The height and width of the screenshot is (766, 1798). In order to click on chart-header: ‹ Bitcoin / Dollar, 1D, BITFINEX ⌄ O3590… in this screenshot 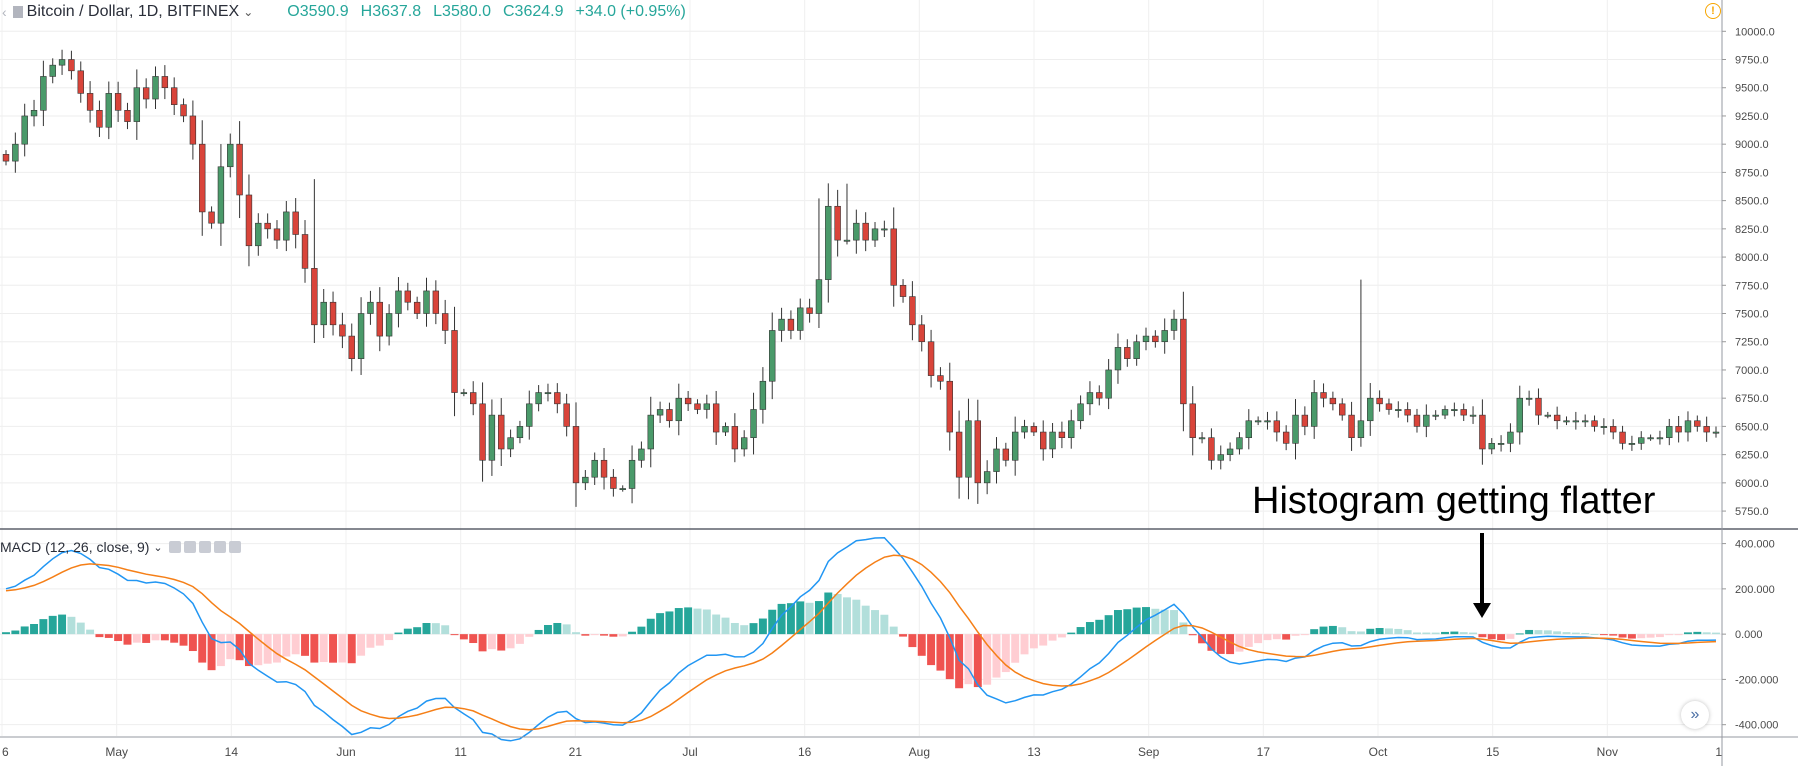, I will do `click(349, 12)`.